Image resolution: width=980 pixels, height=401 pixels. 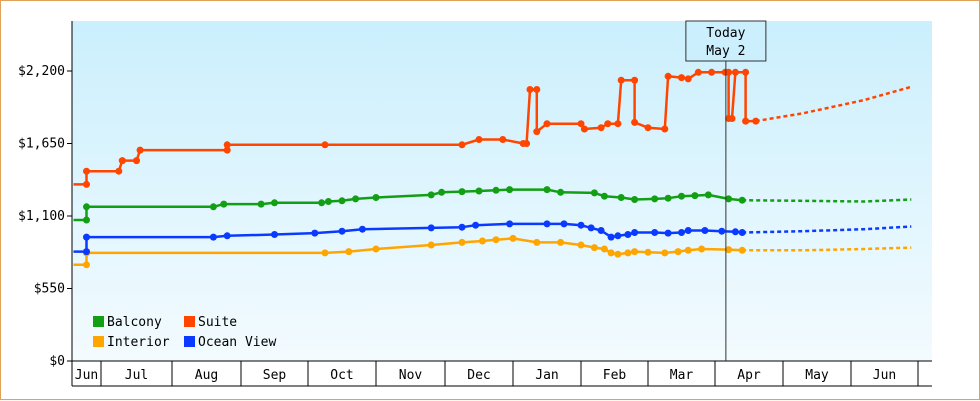 What do you see at coordinates (726, 41) in the screenshot?
I see `today-box` at bounding box center [726, 41].